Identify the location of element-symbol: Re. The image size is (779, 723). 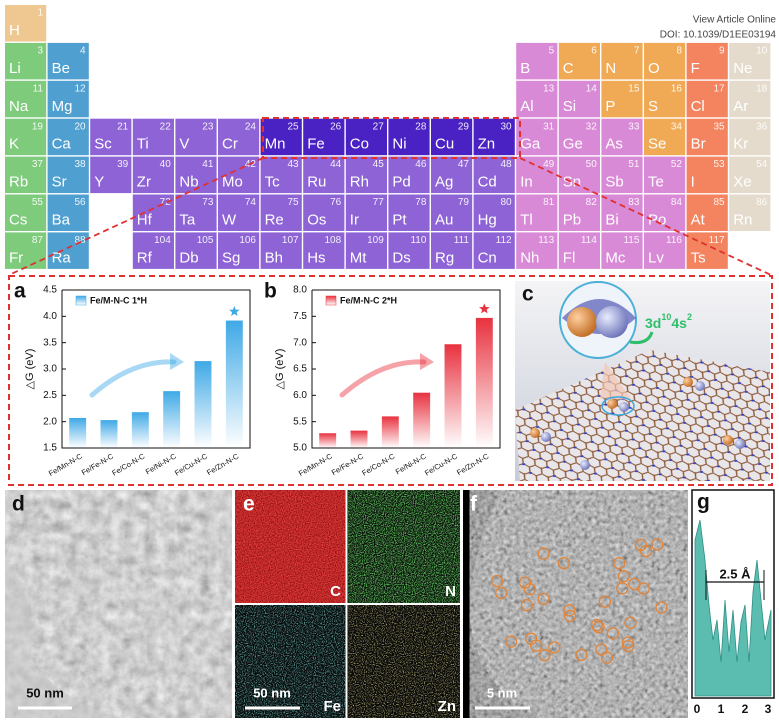
(274, 219).